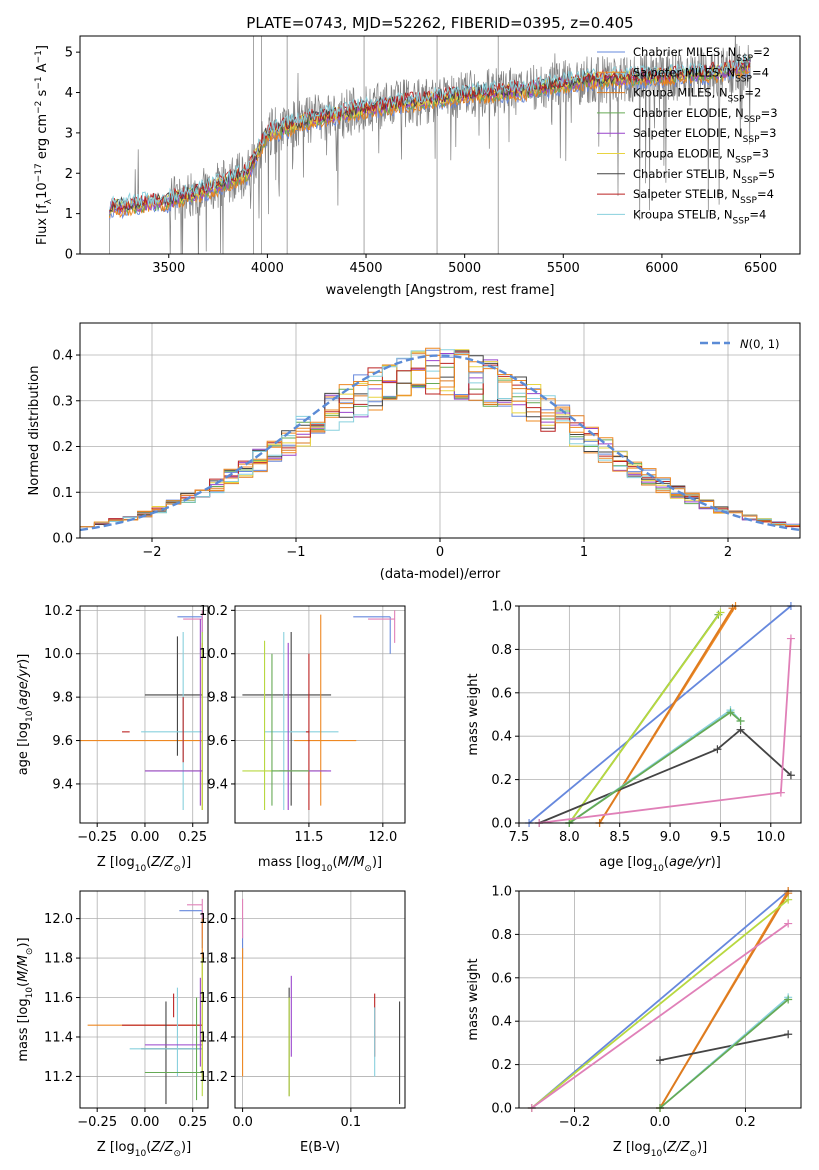 The image size is (819, 1170). What do you see at coordinates (365, 268) in the screenshot?
I see `x-tick-label: 4500` at bounding box center [365, 268].